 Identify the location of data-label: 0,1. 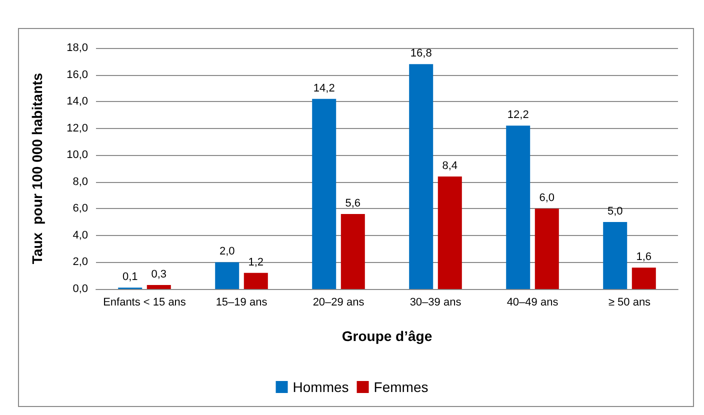
(130, 277).